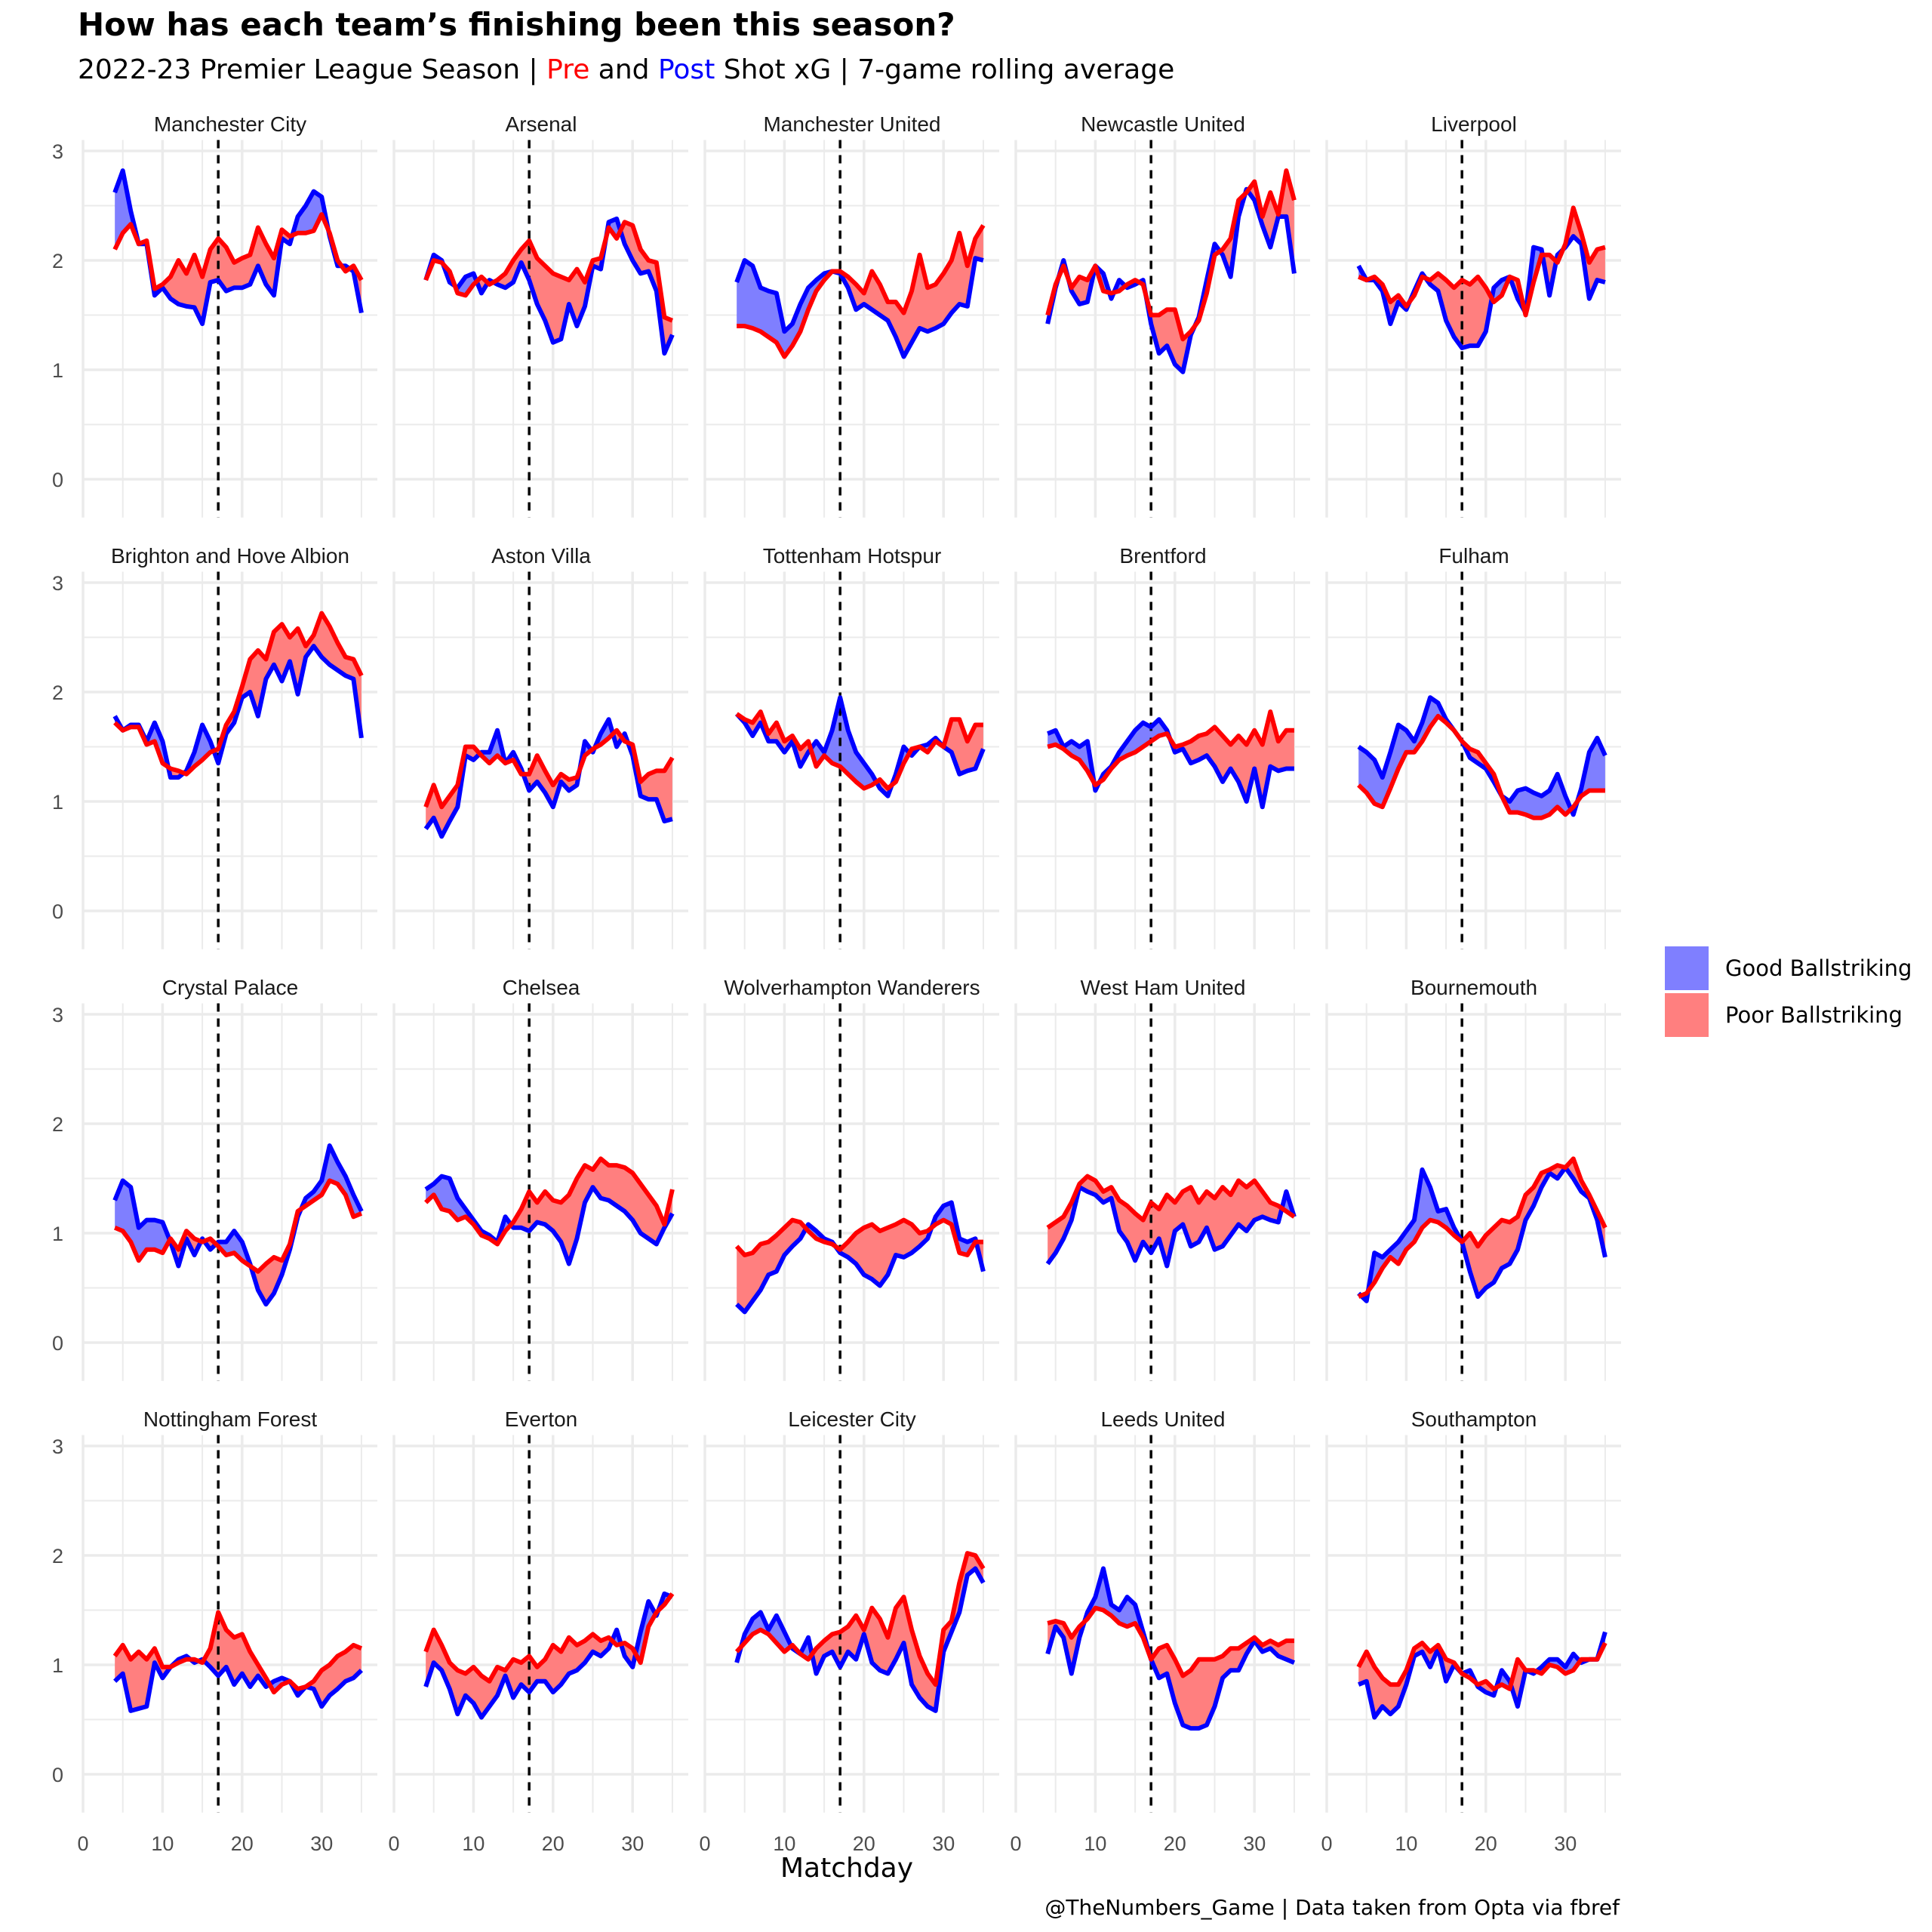 This screenshot has width=1932, height=1932. Describe the element at coordinates (851, 315) in the screenshot. I see `facet-panel: Manchester United` at that location.